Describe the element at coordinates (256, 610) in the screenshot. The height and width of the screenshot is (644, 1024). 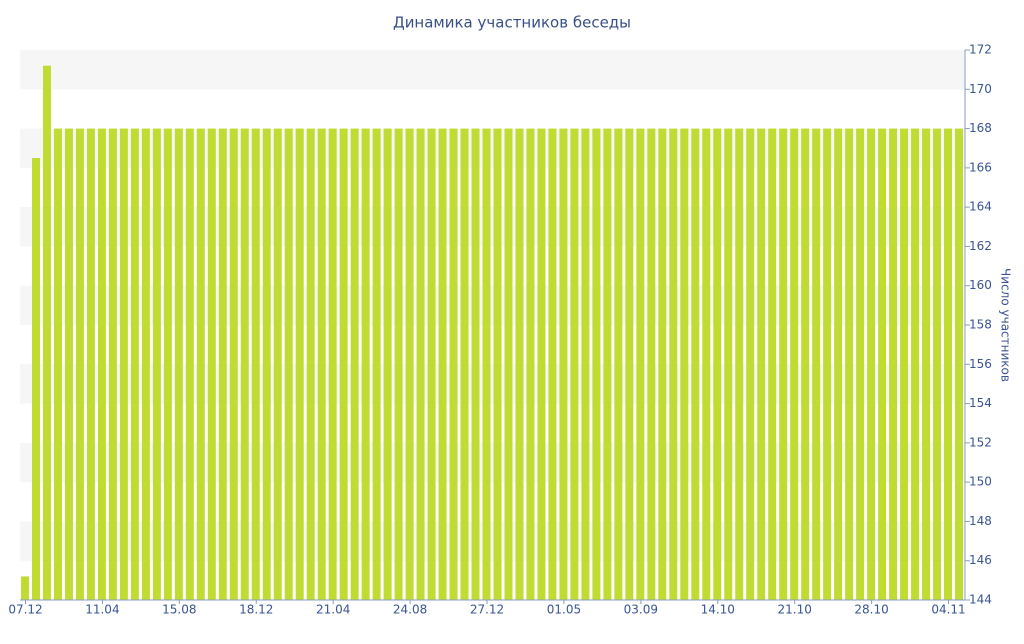
I see `x-tick-label: 18.12` at that location.